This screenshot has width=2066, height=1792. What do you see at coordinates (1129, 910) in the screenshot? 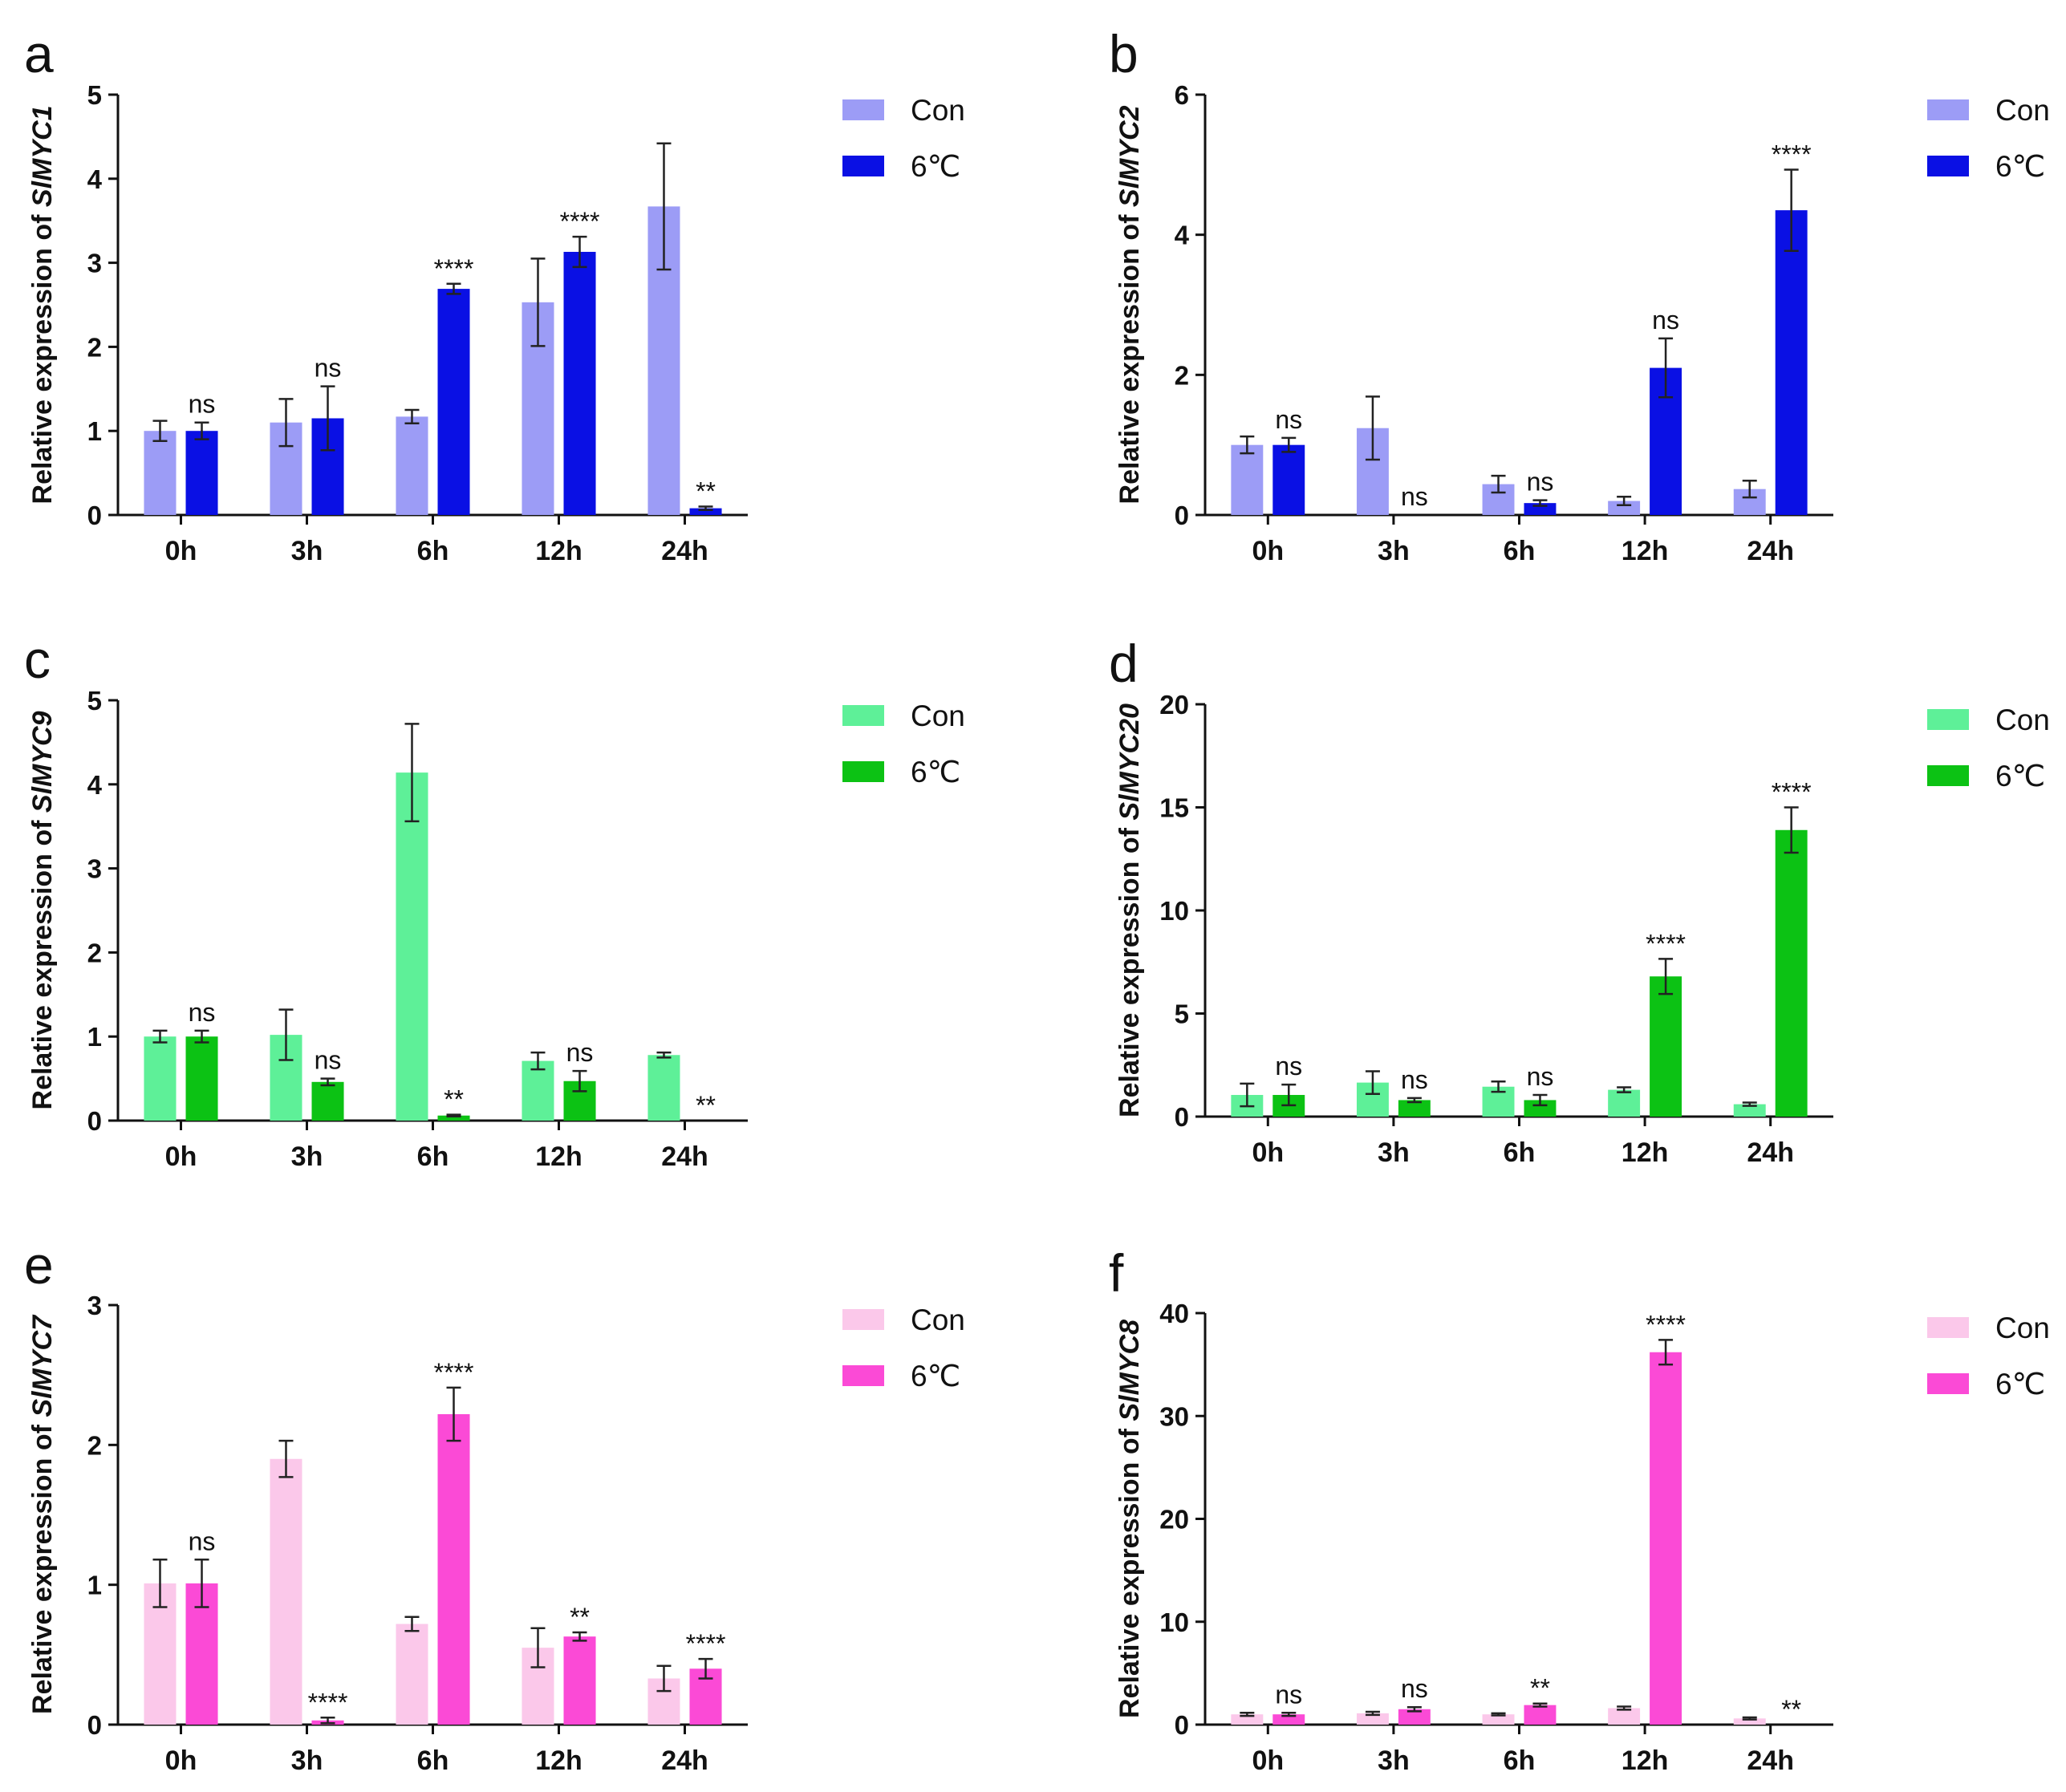
I see `y-axis-title: Relative expression of SlMYC20` at bounding box center [1129, 910].